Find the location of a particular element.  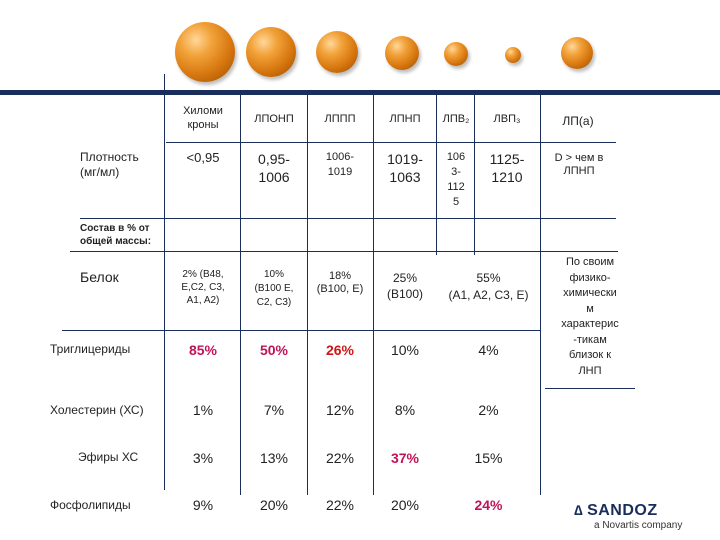

cholesterol-esters-label: Эфиры ХС is located at coordinates (108, 457).